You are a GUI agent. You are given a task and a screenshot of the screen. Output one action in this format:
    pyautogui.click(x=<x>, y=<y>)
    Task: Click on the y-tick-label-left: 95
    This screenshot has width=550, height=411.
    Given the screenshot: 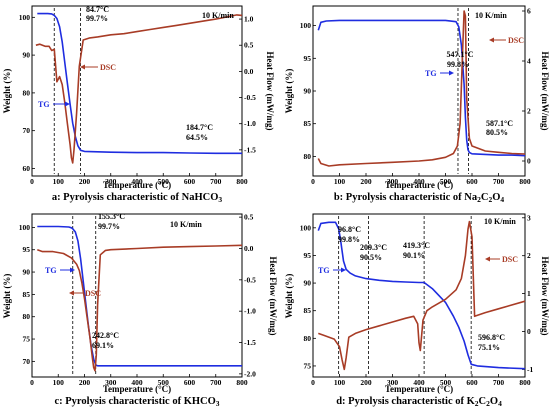 What is the action you would take?
    pyautogui.click(x=308, y=255)
    